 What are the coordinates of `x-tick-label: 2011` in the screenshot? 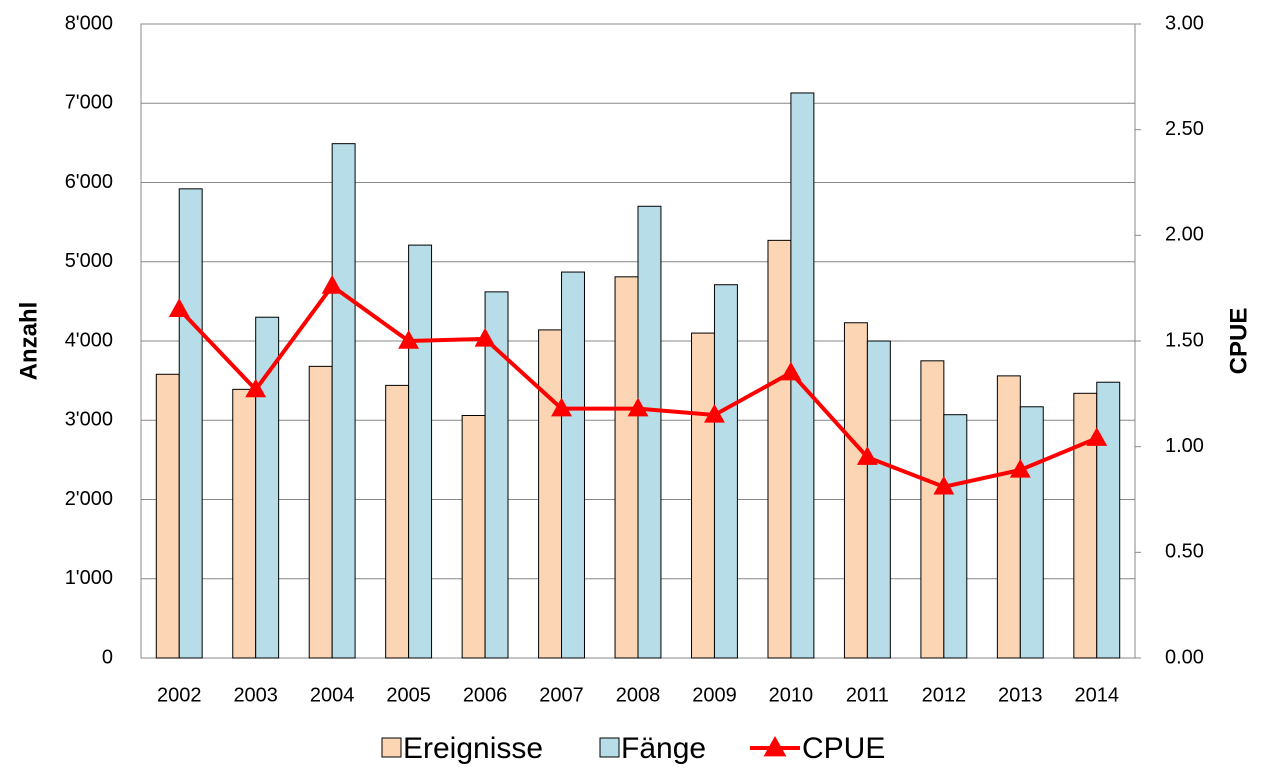 It's located at (867, 695).